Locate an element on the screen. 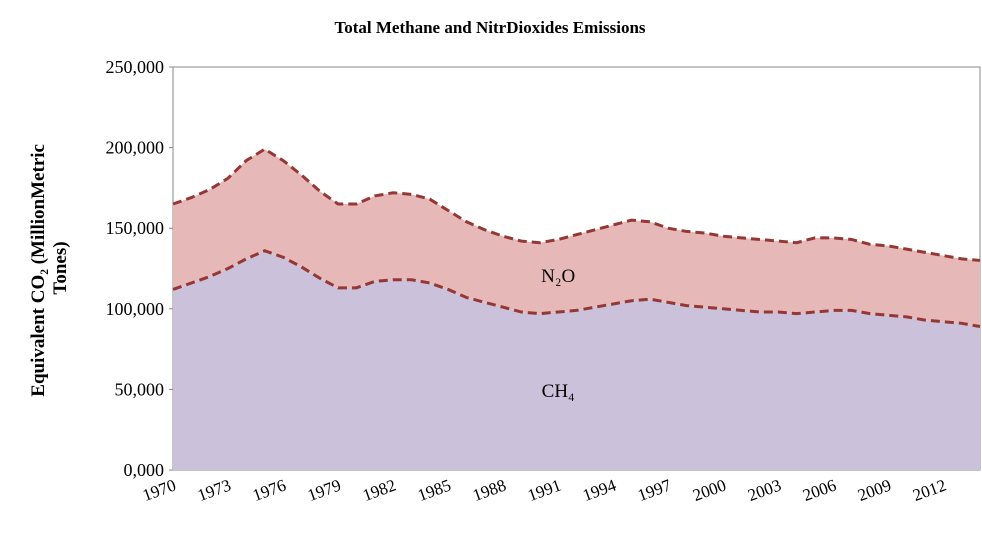  y-tick-label: 250,000 is located at coordinates (135, 67).